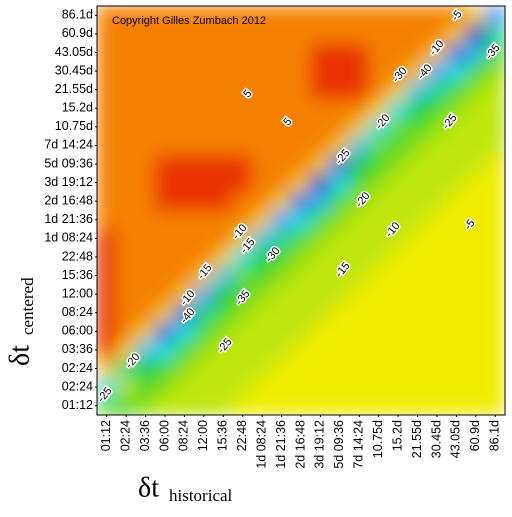  Describe the element at coordinates (77, 33) in the screenshot. I see `y-tick-label: 60.9d` at that location.